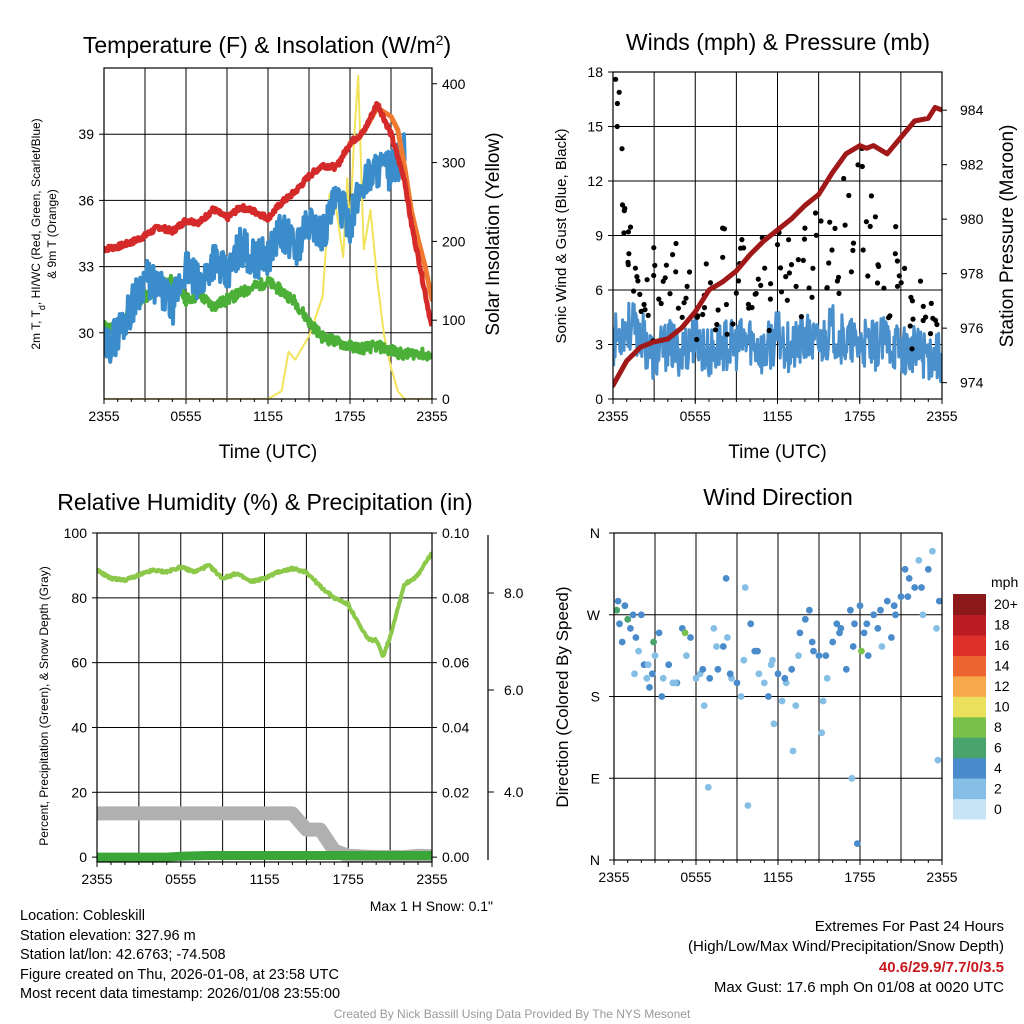 The image size is (1024, 1024). Describe the element at coordinates (264, 879) in the screenshot. I see `rh-xtick-label: 1155` at that location.